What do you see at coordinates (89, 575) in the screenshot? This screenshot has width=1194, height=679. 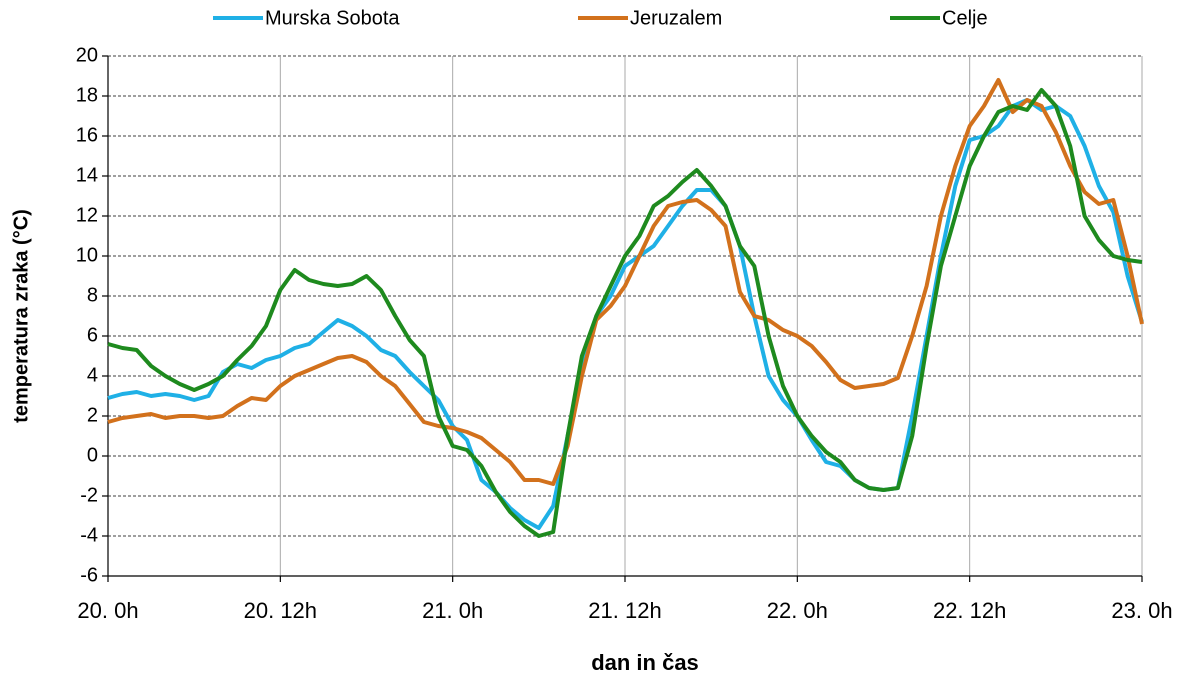 I see `y-tick-label: -6` at bounding box center [89, 575].